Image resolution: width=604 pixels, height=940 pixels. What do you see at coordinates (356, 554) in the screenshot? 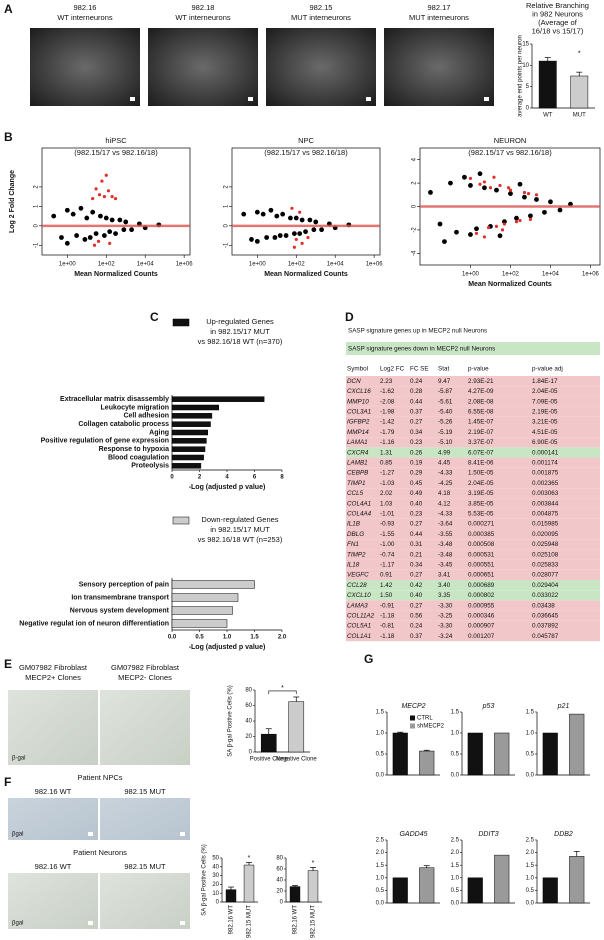
I see `table-cell: TIMP2` at bounding box center [356, 554].